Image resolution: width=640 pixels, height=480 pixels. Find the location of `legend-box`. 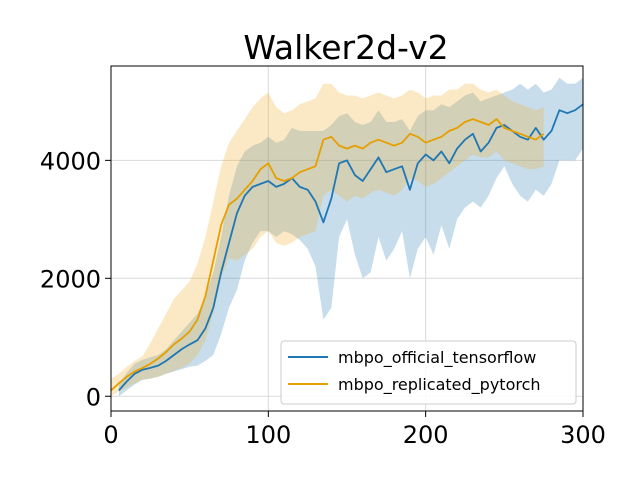

legend-box is located at coordinates (428, 372).